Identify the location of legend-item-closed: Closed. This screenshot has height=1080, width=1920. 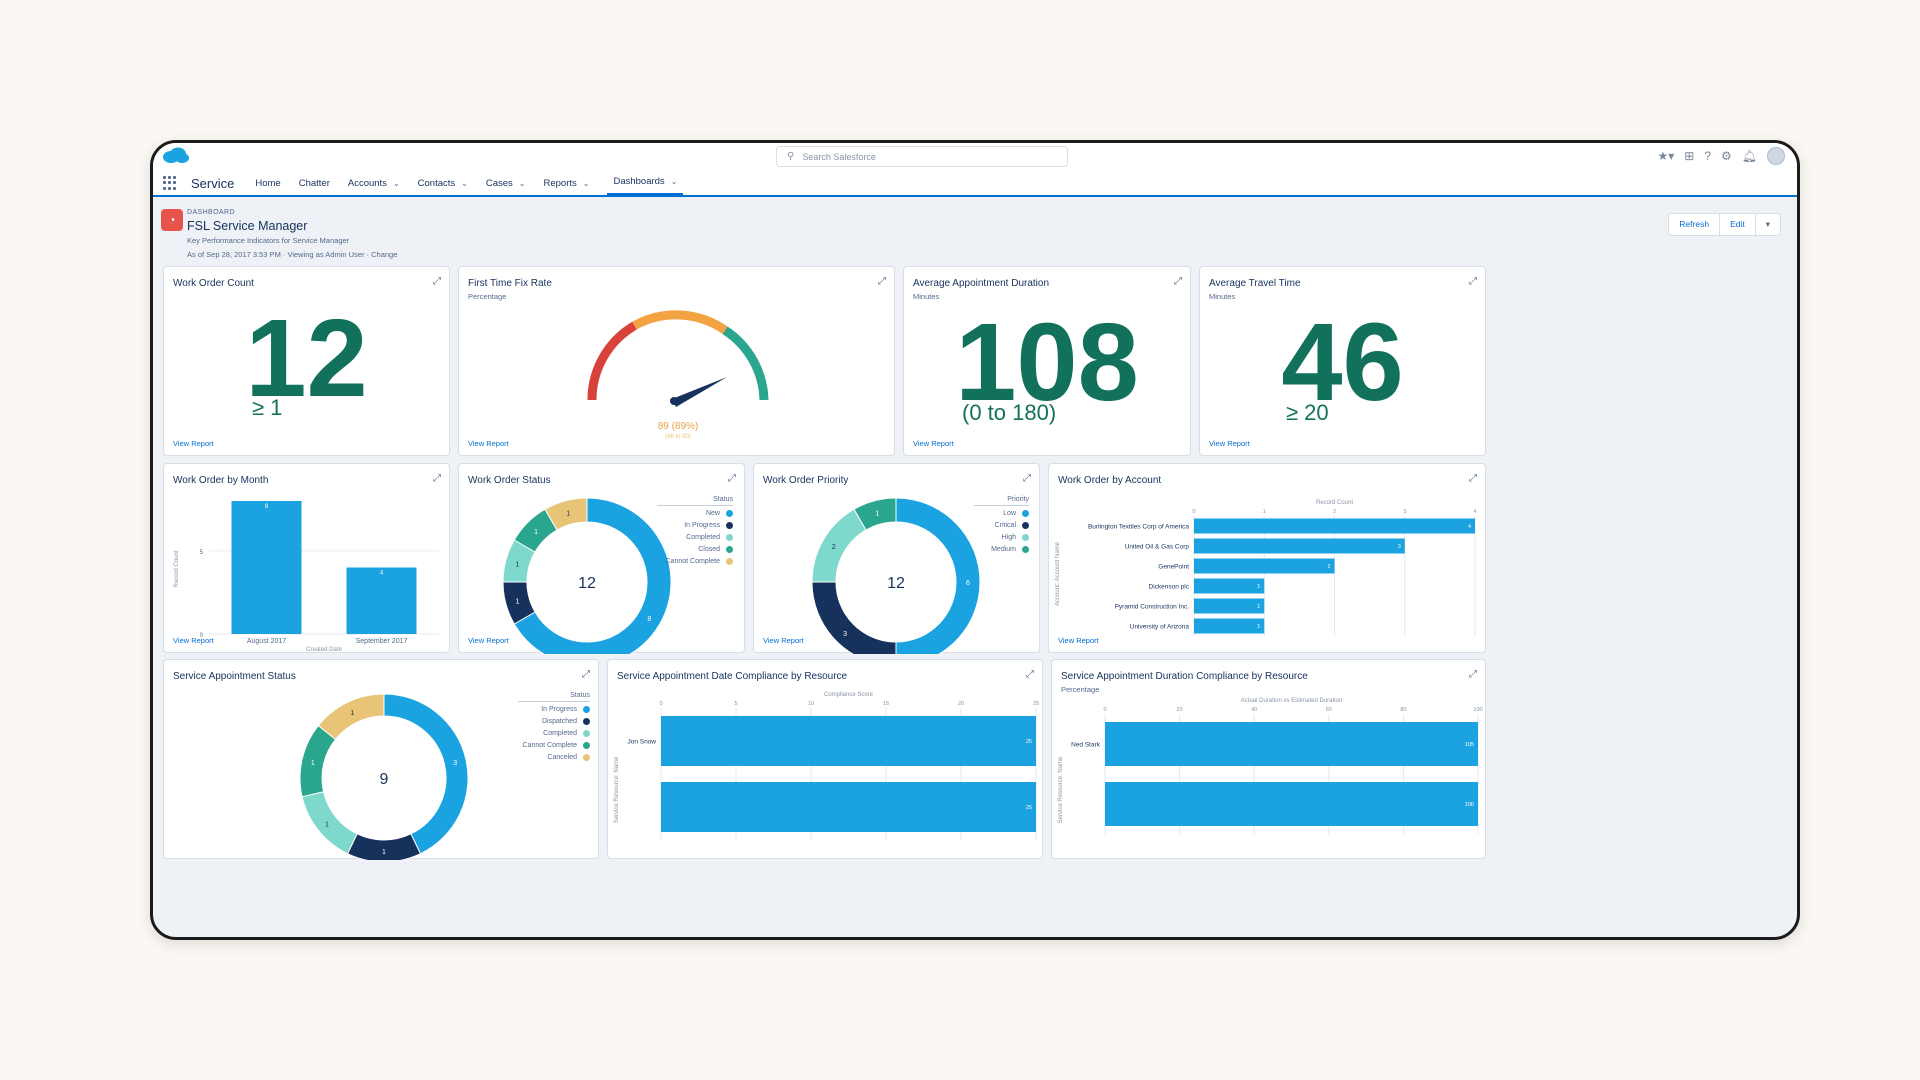
(695, 549).